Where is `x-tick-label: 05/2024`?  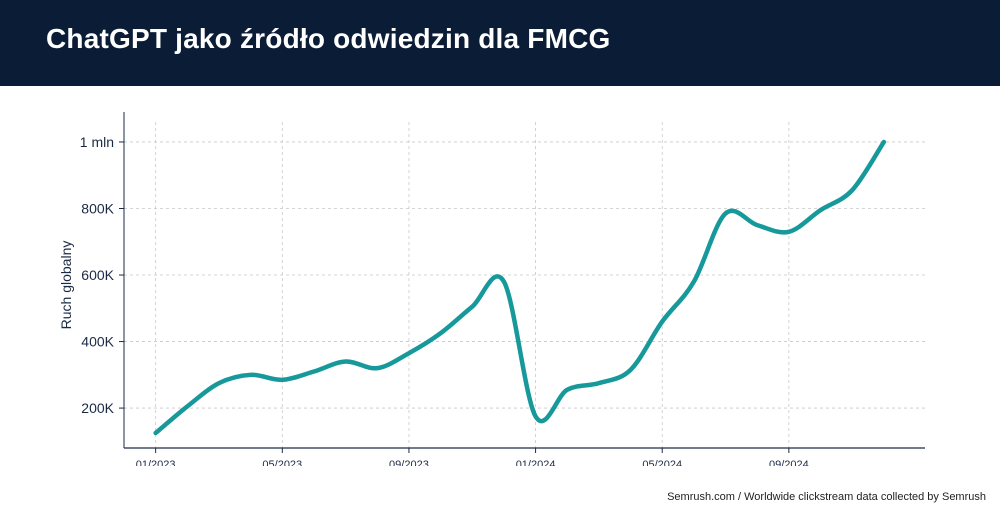
x-tick-label: 05/2024 is located at coordinates (662, 462).